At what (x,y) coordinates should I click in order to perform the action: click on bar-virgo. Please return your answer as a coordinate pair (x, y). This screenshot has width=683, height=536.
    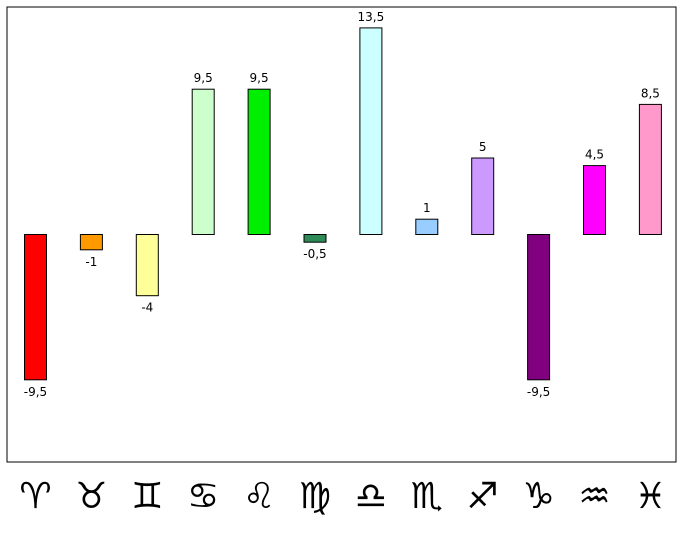
    Looking at the image, I should click on (315, 238).